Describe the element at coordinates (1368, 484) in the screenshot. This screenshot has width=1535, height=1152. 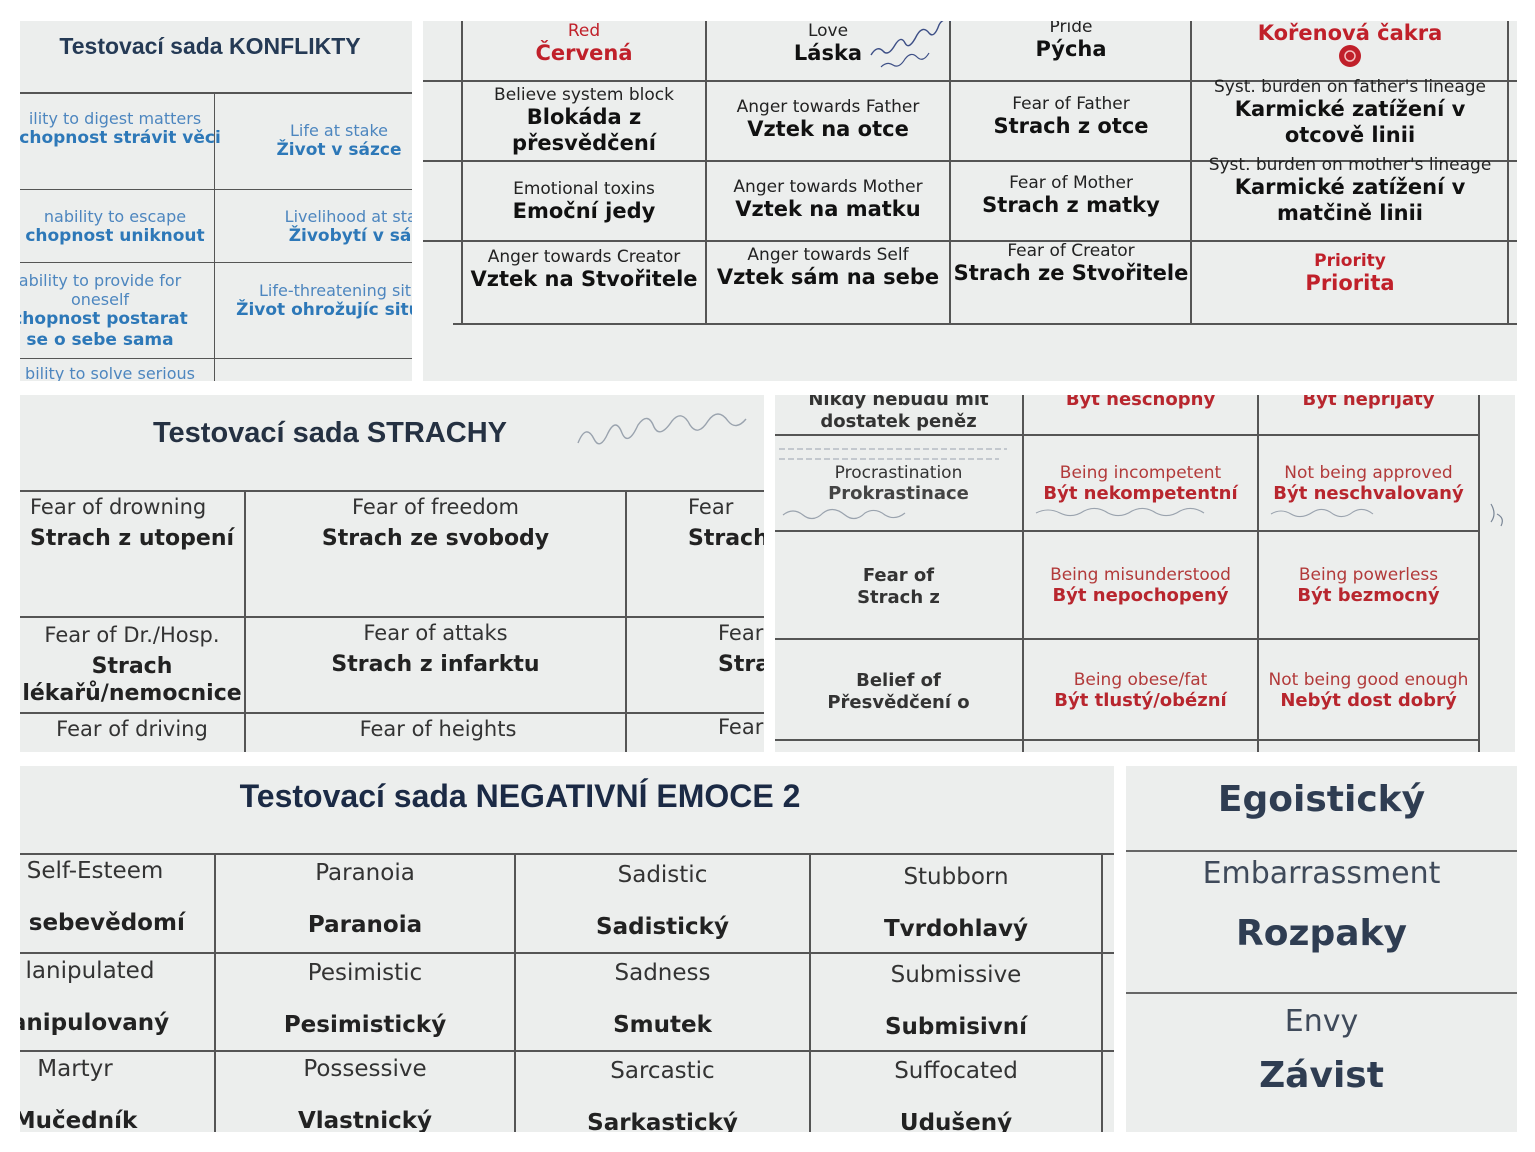
I see `beliefs-cell: Not being approved Být neschvalovaný` at that location.